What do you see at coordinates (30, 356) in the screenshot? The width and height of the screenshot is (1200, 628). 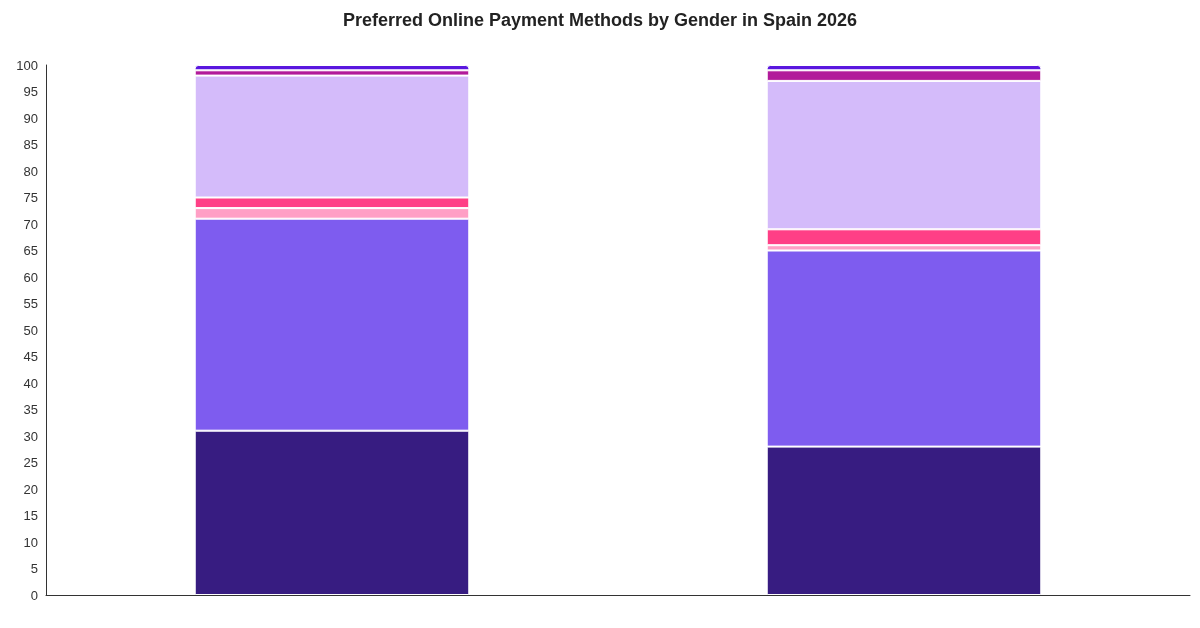 I see `y-tick-label: 45` at bounding box center [30, 356].